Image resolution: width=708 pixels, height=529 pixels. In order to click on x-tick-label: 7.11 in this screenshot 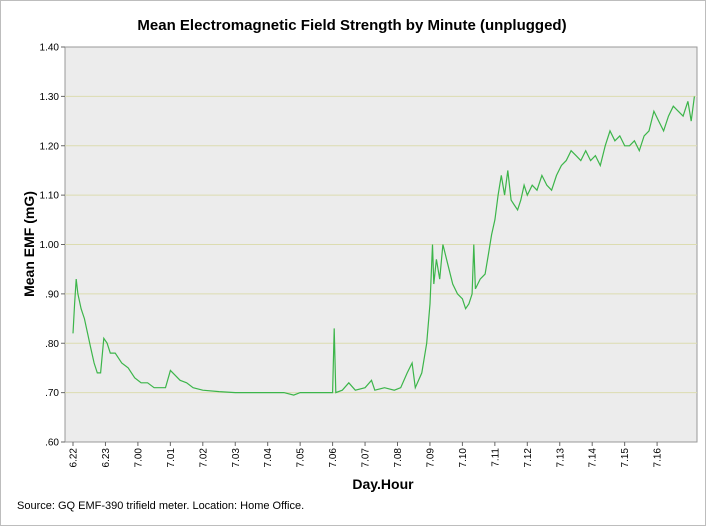, I will do `click(495, 457)`.